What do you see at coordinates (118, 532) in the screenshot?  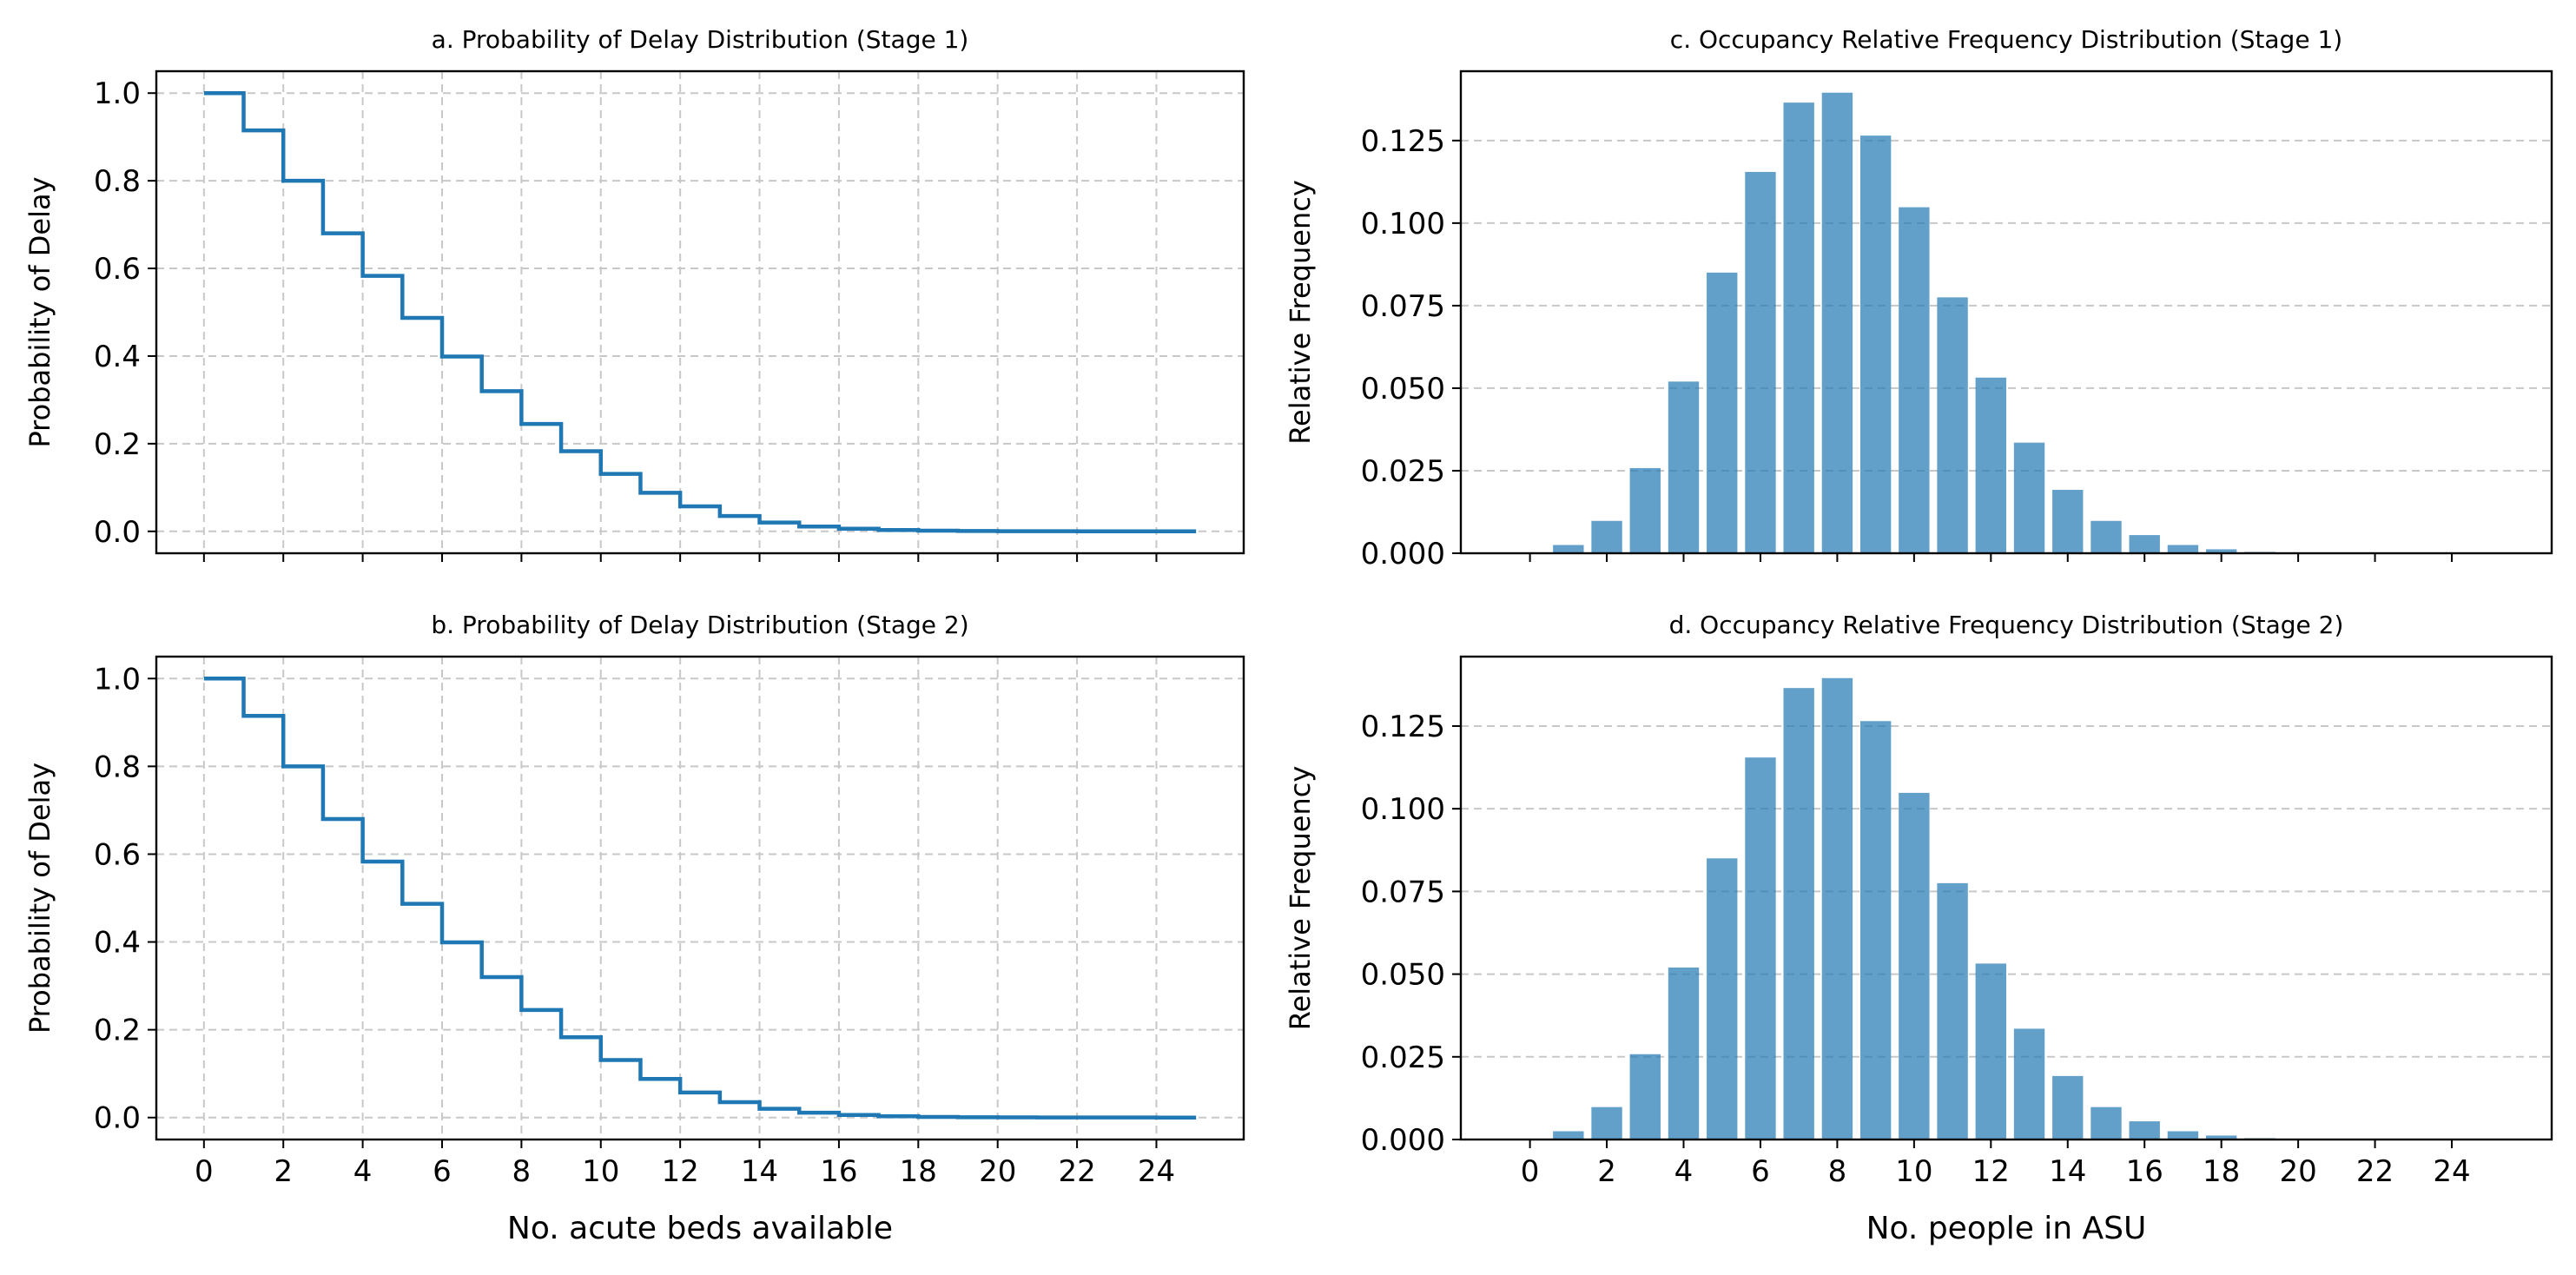 I see `y-tick-label-0: 0.0` at bounding box center [118, 532].